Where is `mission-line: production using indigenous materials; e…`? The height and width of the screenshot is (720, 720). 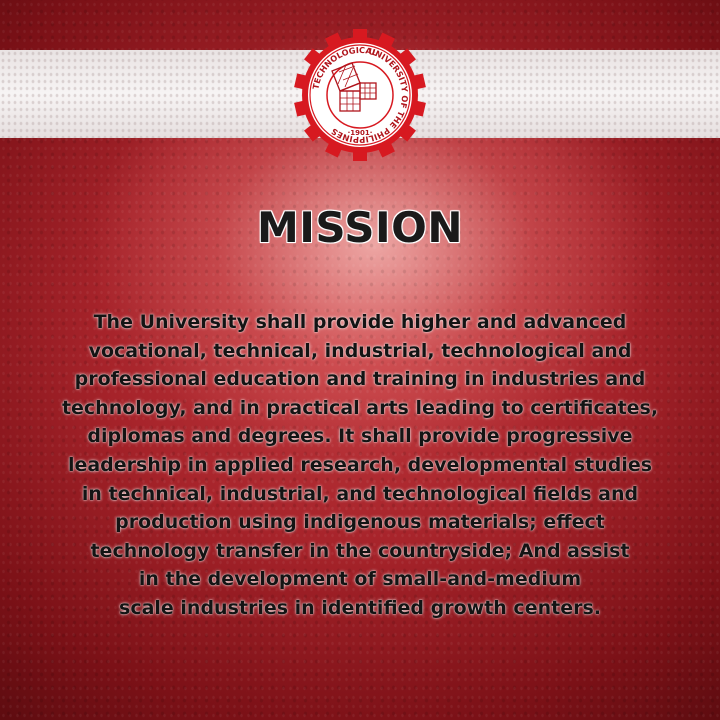 mission-line: production using indigenous materials; e… is located at coordinates (360, 522).